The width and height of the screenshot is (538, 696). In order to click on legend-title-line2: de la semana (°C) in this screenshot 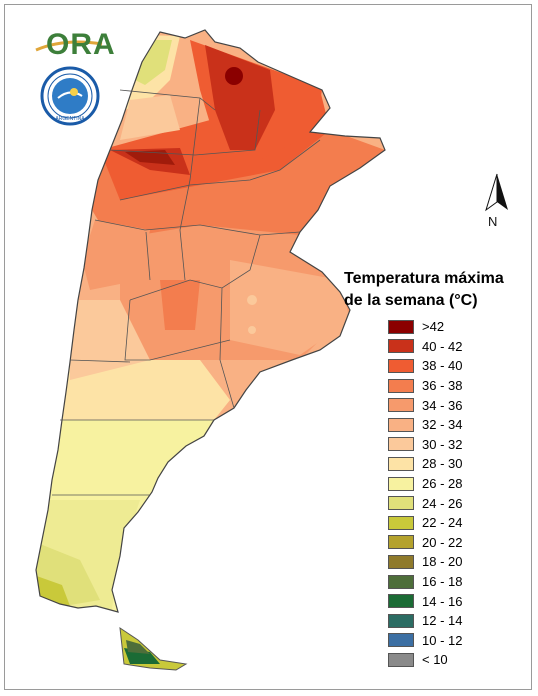, I will do `click(411, 300)`.